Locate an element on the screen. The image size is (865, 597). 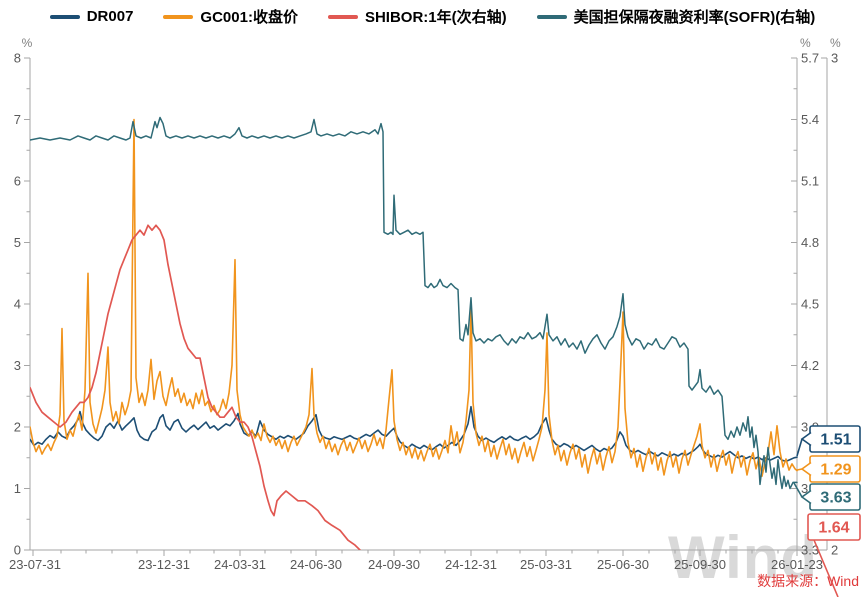
callout-value-label: 3.63 is located at coordinates (835, 498).